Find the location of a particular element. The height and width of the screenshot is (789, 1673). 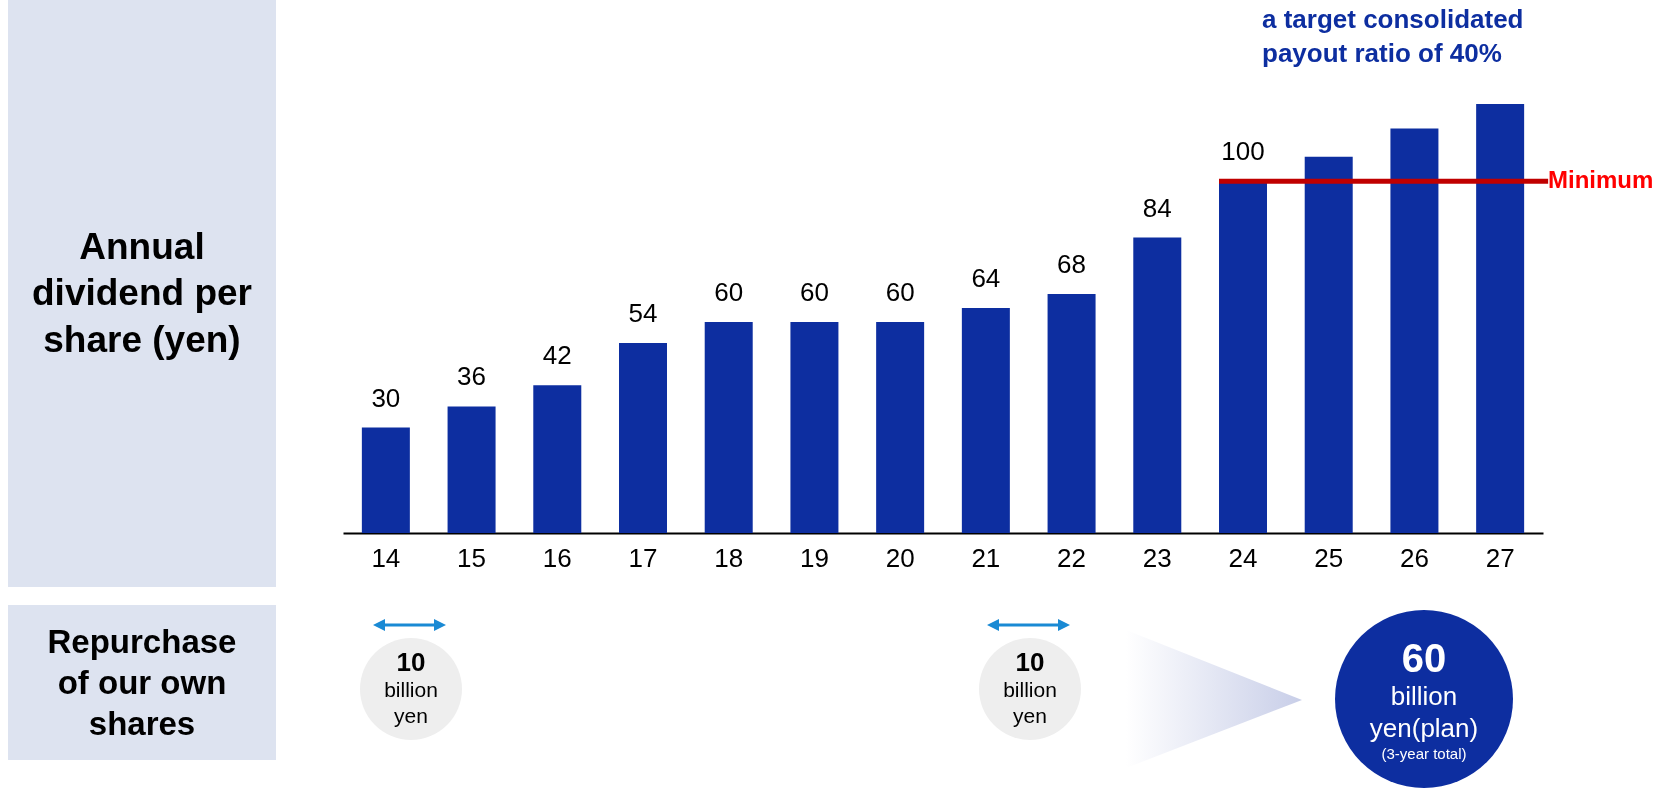

text: a target consolidated payout ratio of 40% is located at coordinates (1393, 37).